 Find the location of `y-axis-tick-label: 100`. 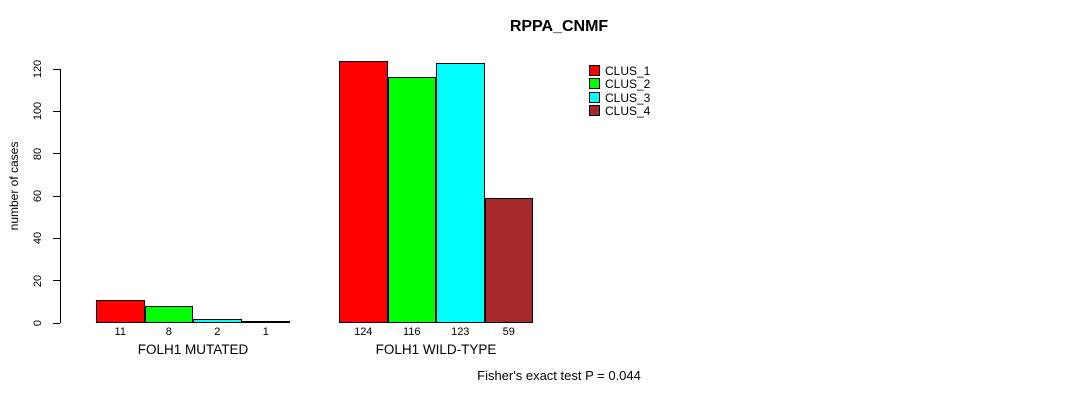

y-axis-tick-label: 100 is located at coordinates (38, 111).